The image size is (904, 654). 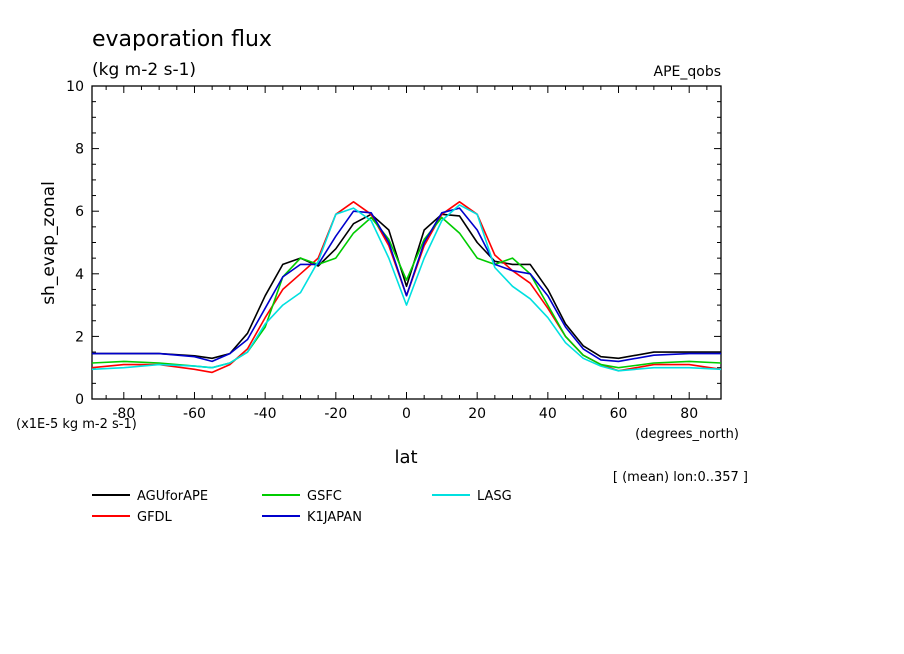 I want to click on chart-subtitle: (kg m-2 s-1), so click(x=144, y=70).